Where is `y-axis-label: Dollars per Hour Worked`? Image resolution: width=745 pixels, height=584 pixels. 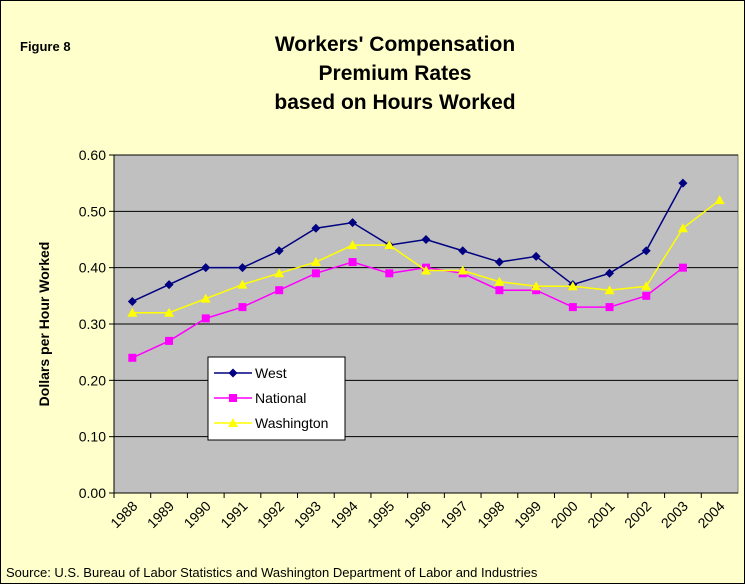
y-axis-label: Dollars per Hour Worked is located at coordinates (44, 324).